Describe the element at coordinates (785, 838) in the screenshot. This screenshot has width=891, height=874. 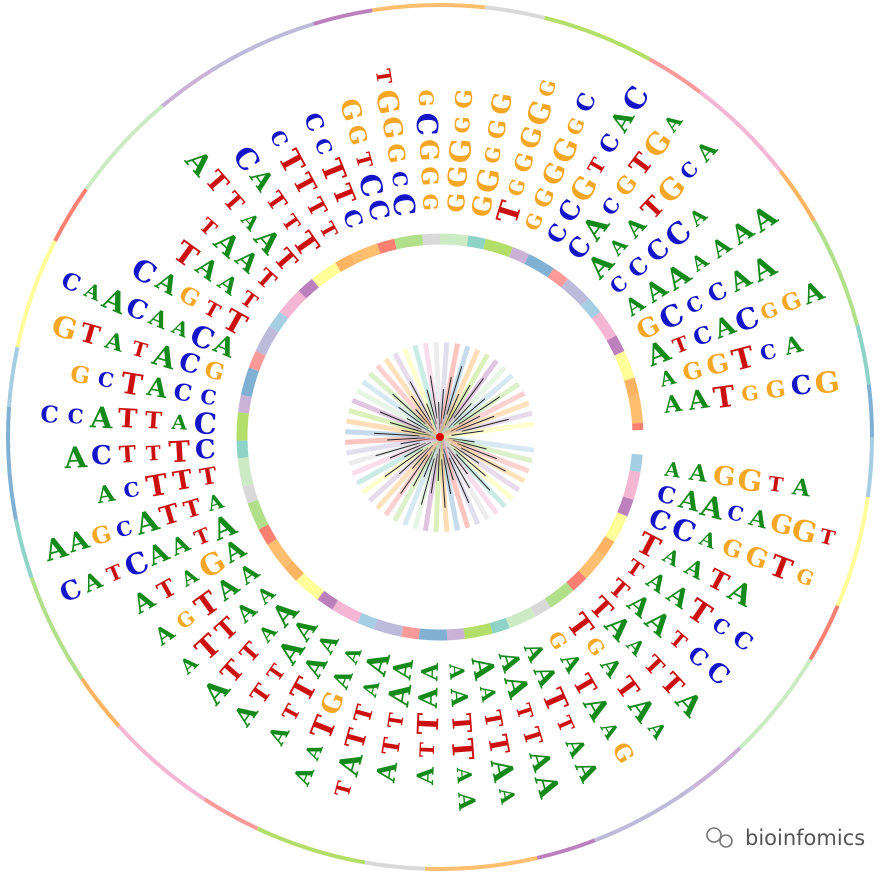
I see `watermark: bioinfomics` at that location.